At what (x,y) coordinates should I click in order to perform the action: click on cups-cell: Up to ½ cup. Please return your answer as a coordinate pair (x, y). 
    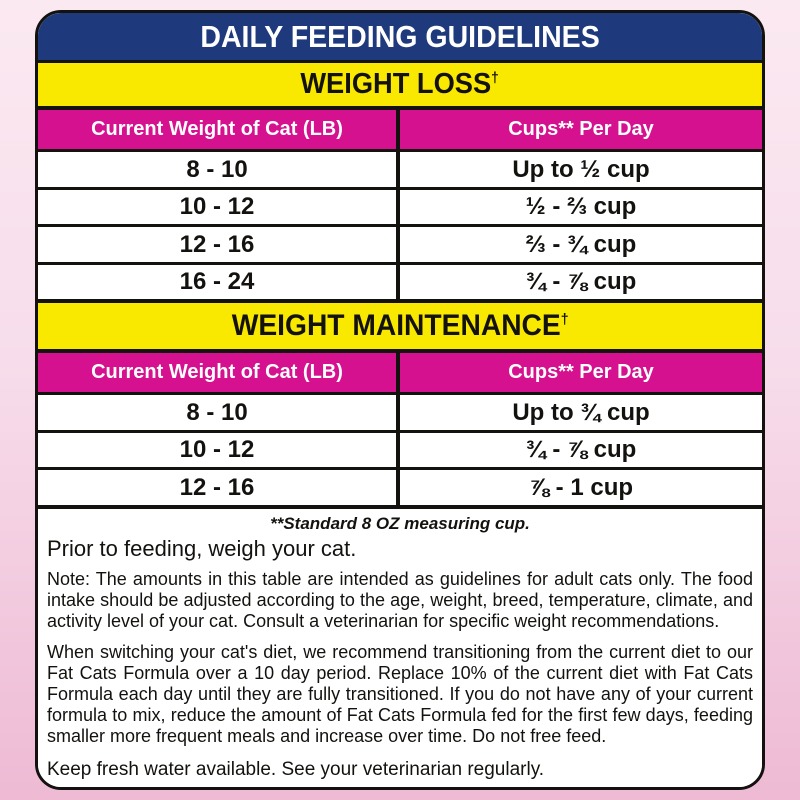
    Looking at the image, I should click on (581, 169).